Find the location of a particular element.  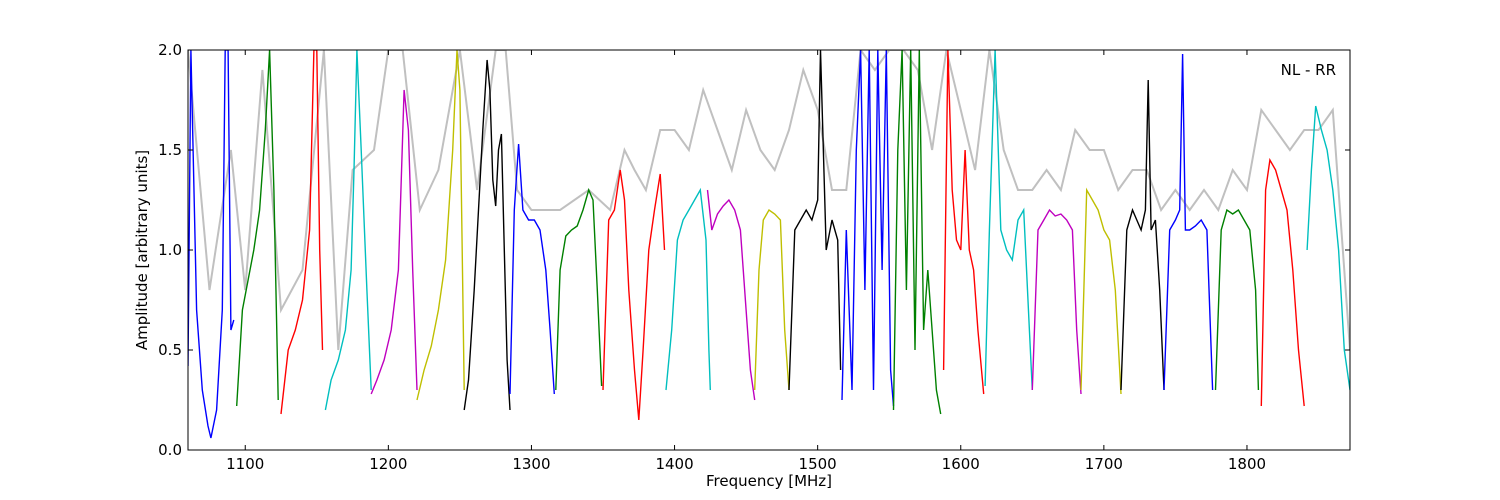

x-tick-label: 1500 is located at coordinates (818, 464).